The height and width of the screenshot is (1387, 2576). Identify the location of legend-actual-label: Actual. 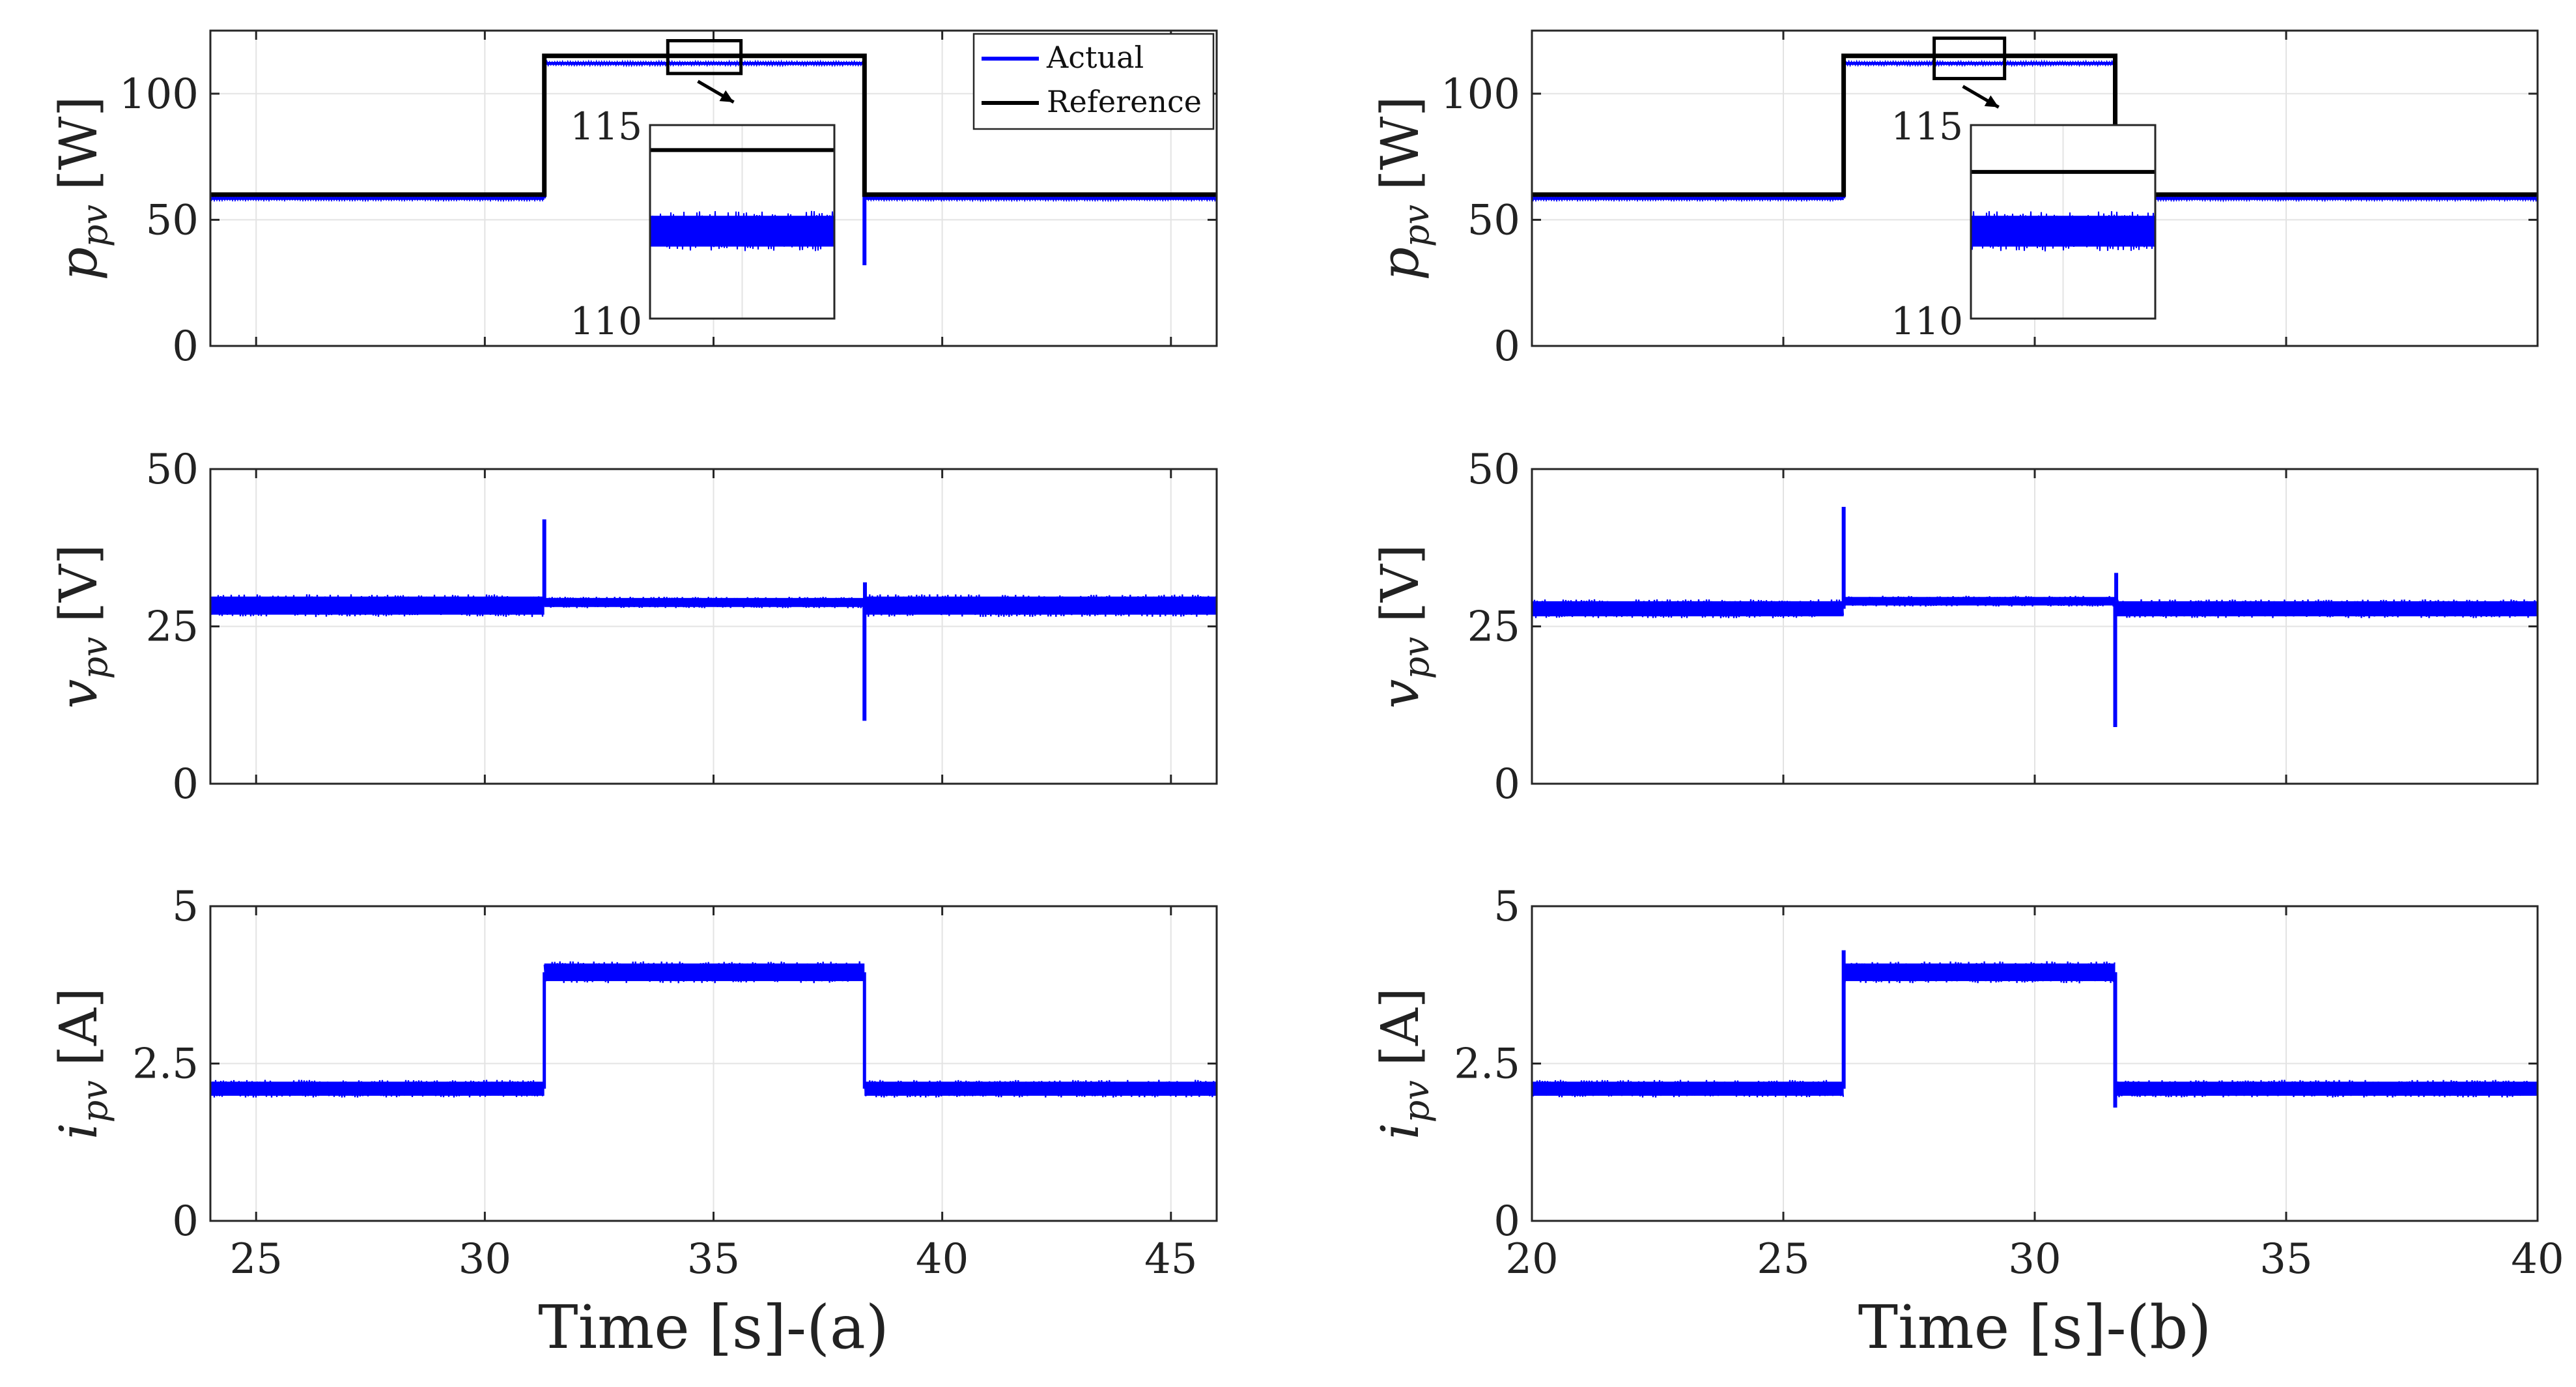
(1095, 57).